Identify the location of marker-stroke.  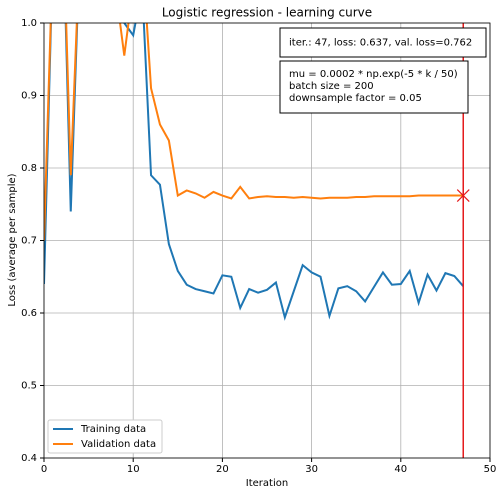
(463, 195).